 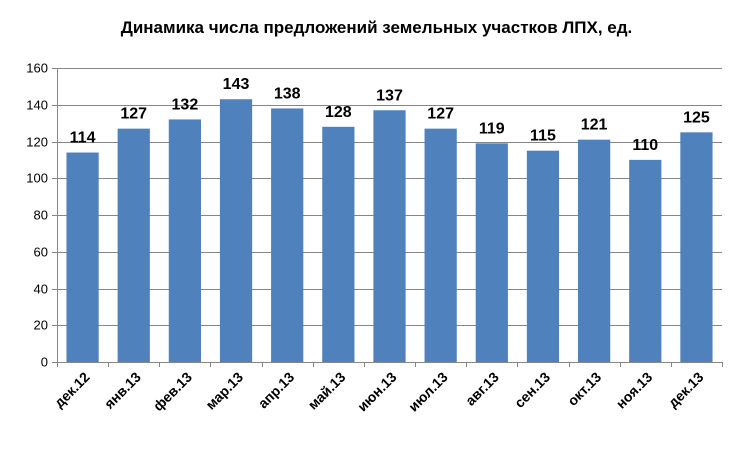 What do you see at coordinates (287, 93) in the screenshot?
I see `data-label: 138` at bounding box center [287, 93].